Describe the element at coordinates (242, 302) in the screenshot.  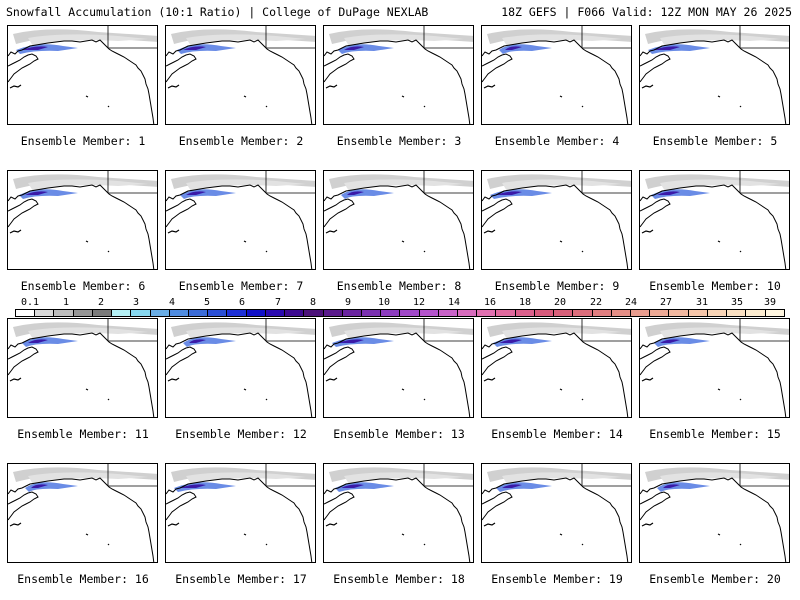
I see `colorbar-tick-label: 6` at that location.